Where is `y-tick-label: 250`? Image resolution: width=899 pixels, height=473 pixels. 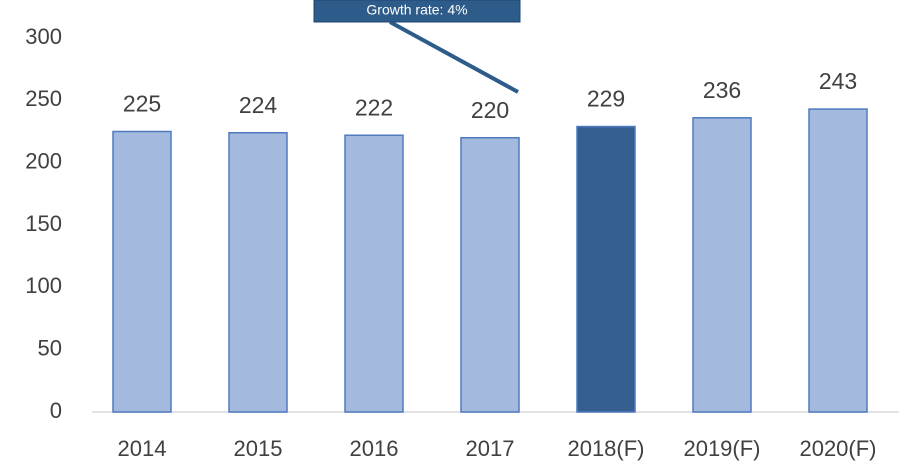
y-tick-label: 250 is located at coordinates (43, 98).